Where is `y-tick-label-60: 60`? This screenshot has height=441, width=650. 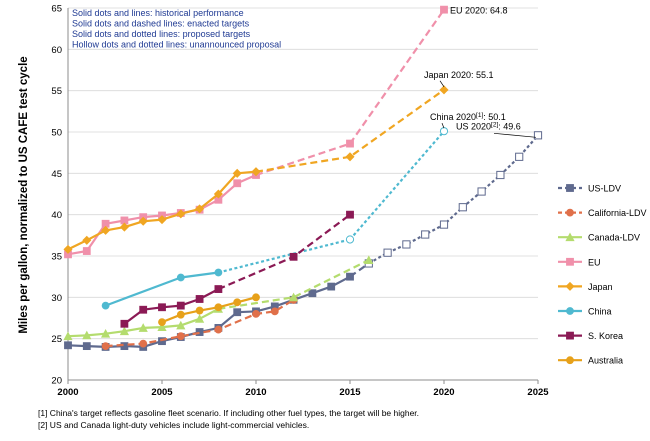 y-tick-label-60: 60 is located at coordinates (56, 50).